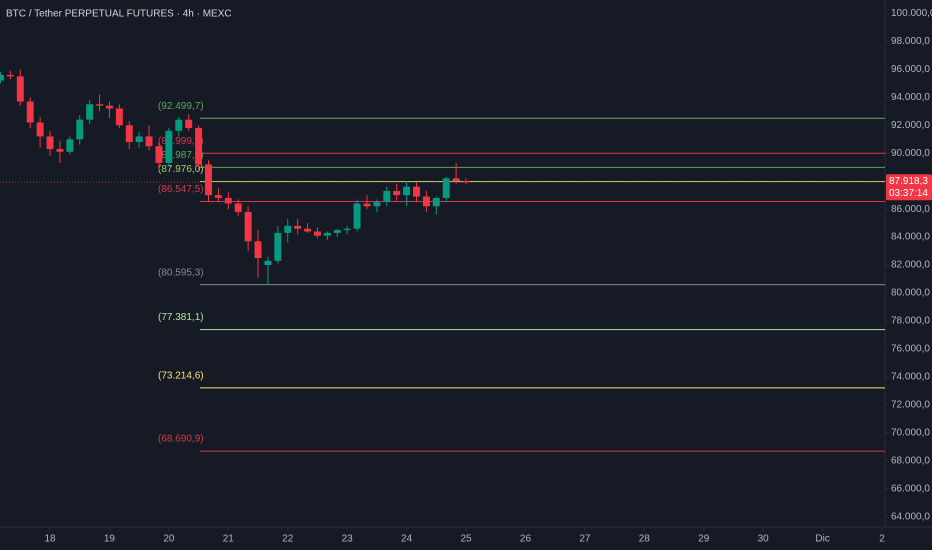 This screenshot has height=550, width=932. What do you see at coordinates (910, 377) in the screenshot?
I see `y-tick-label: 74.000,0` at bounding box center [910, 377].